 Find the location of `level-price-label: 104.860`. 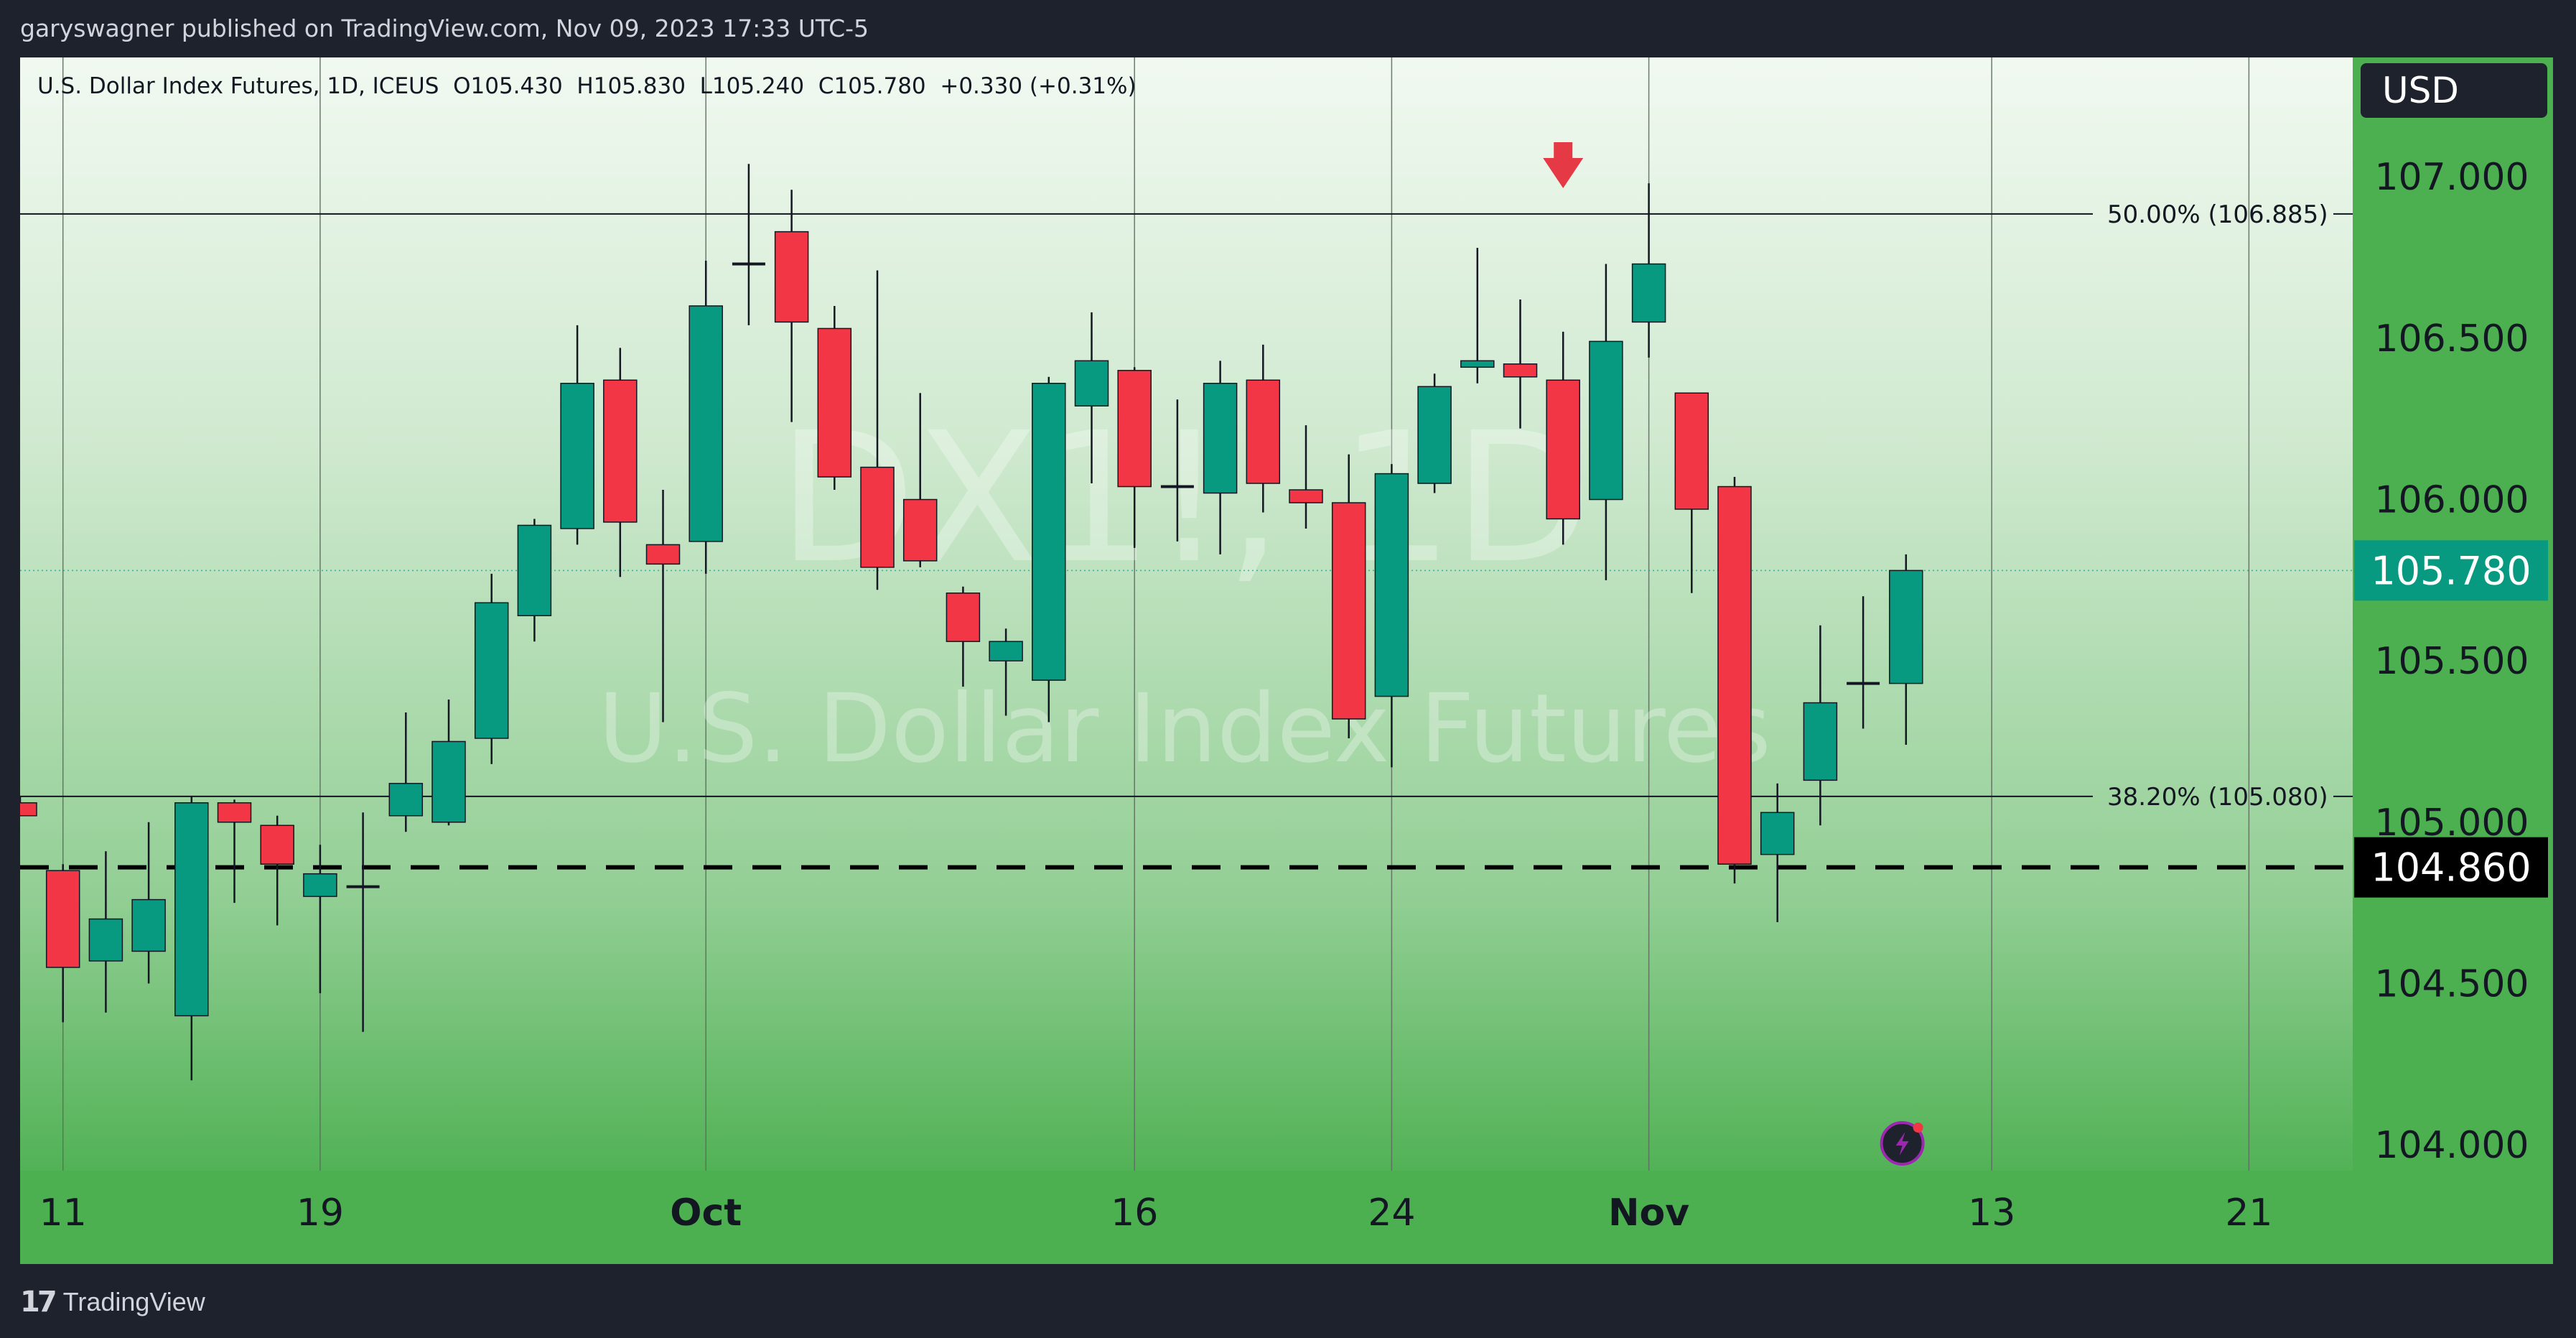

level-price-label: 104.860 is located at coordinates (2451, 868).